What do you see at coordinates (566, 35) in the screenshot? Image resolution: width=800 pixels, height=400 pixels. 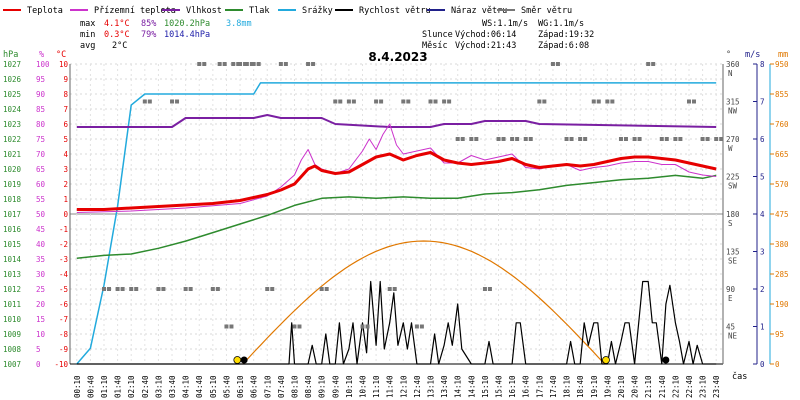 I see `sunset-info: Západ:19:32` at bounding box center [566, 35].